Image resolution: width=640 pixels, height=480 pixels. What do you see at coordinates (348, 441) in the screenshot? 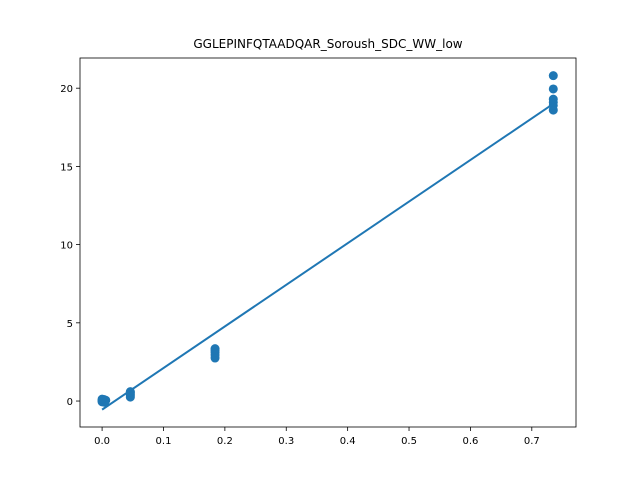
I see `x-tick-label: 0.4` at bounding box center [348, 441].